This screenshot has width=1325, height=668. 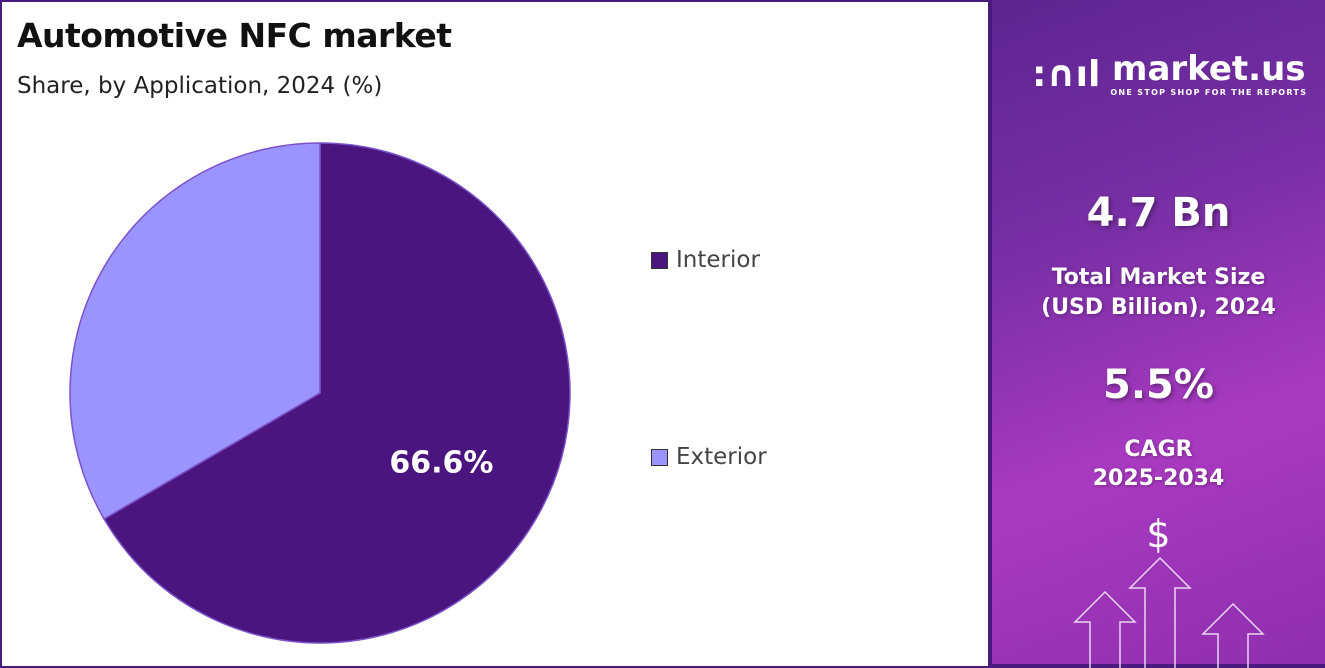 I want to click on cagr-value: 5.5%, so click(x=1158, y=385).